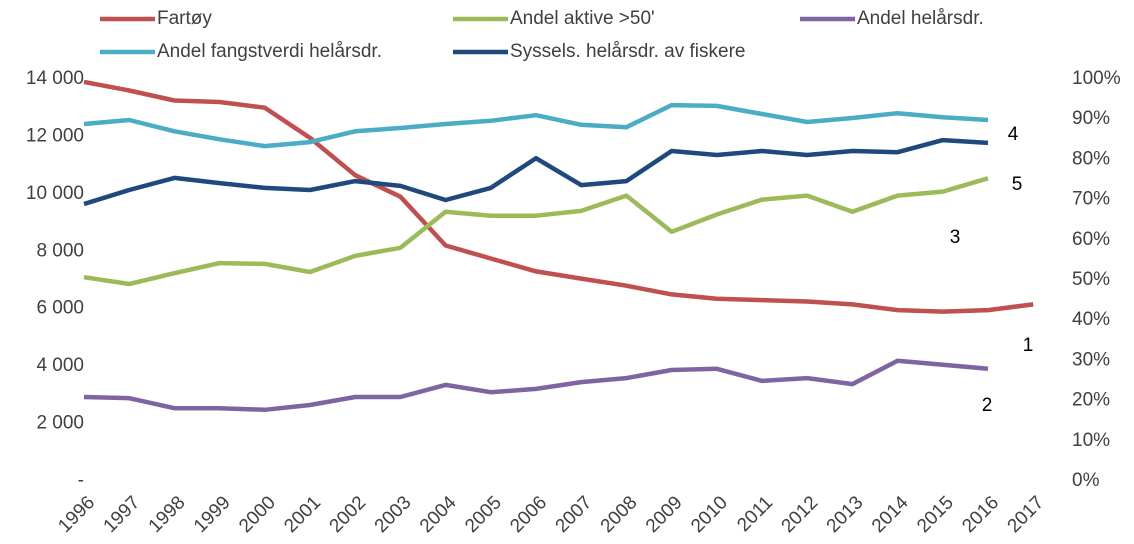  Describe the element at coordinates (582, 18) in the screenshot. I see `legend-label: Andel aktive >50'` at that location.